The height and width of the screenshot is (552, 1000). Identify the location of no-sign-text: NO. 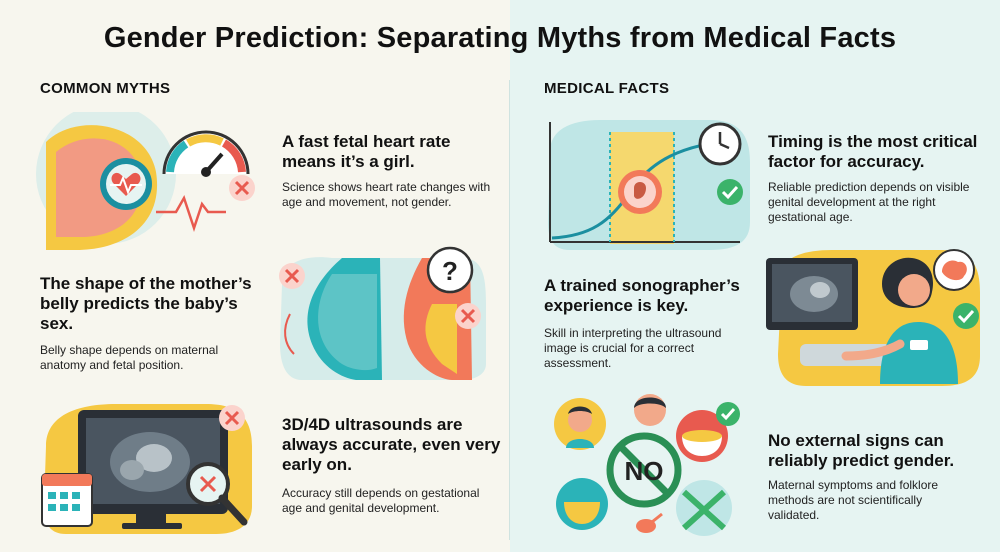
(644, 471).